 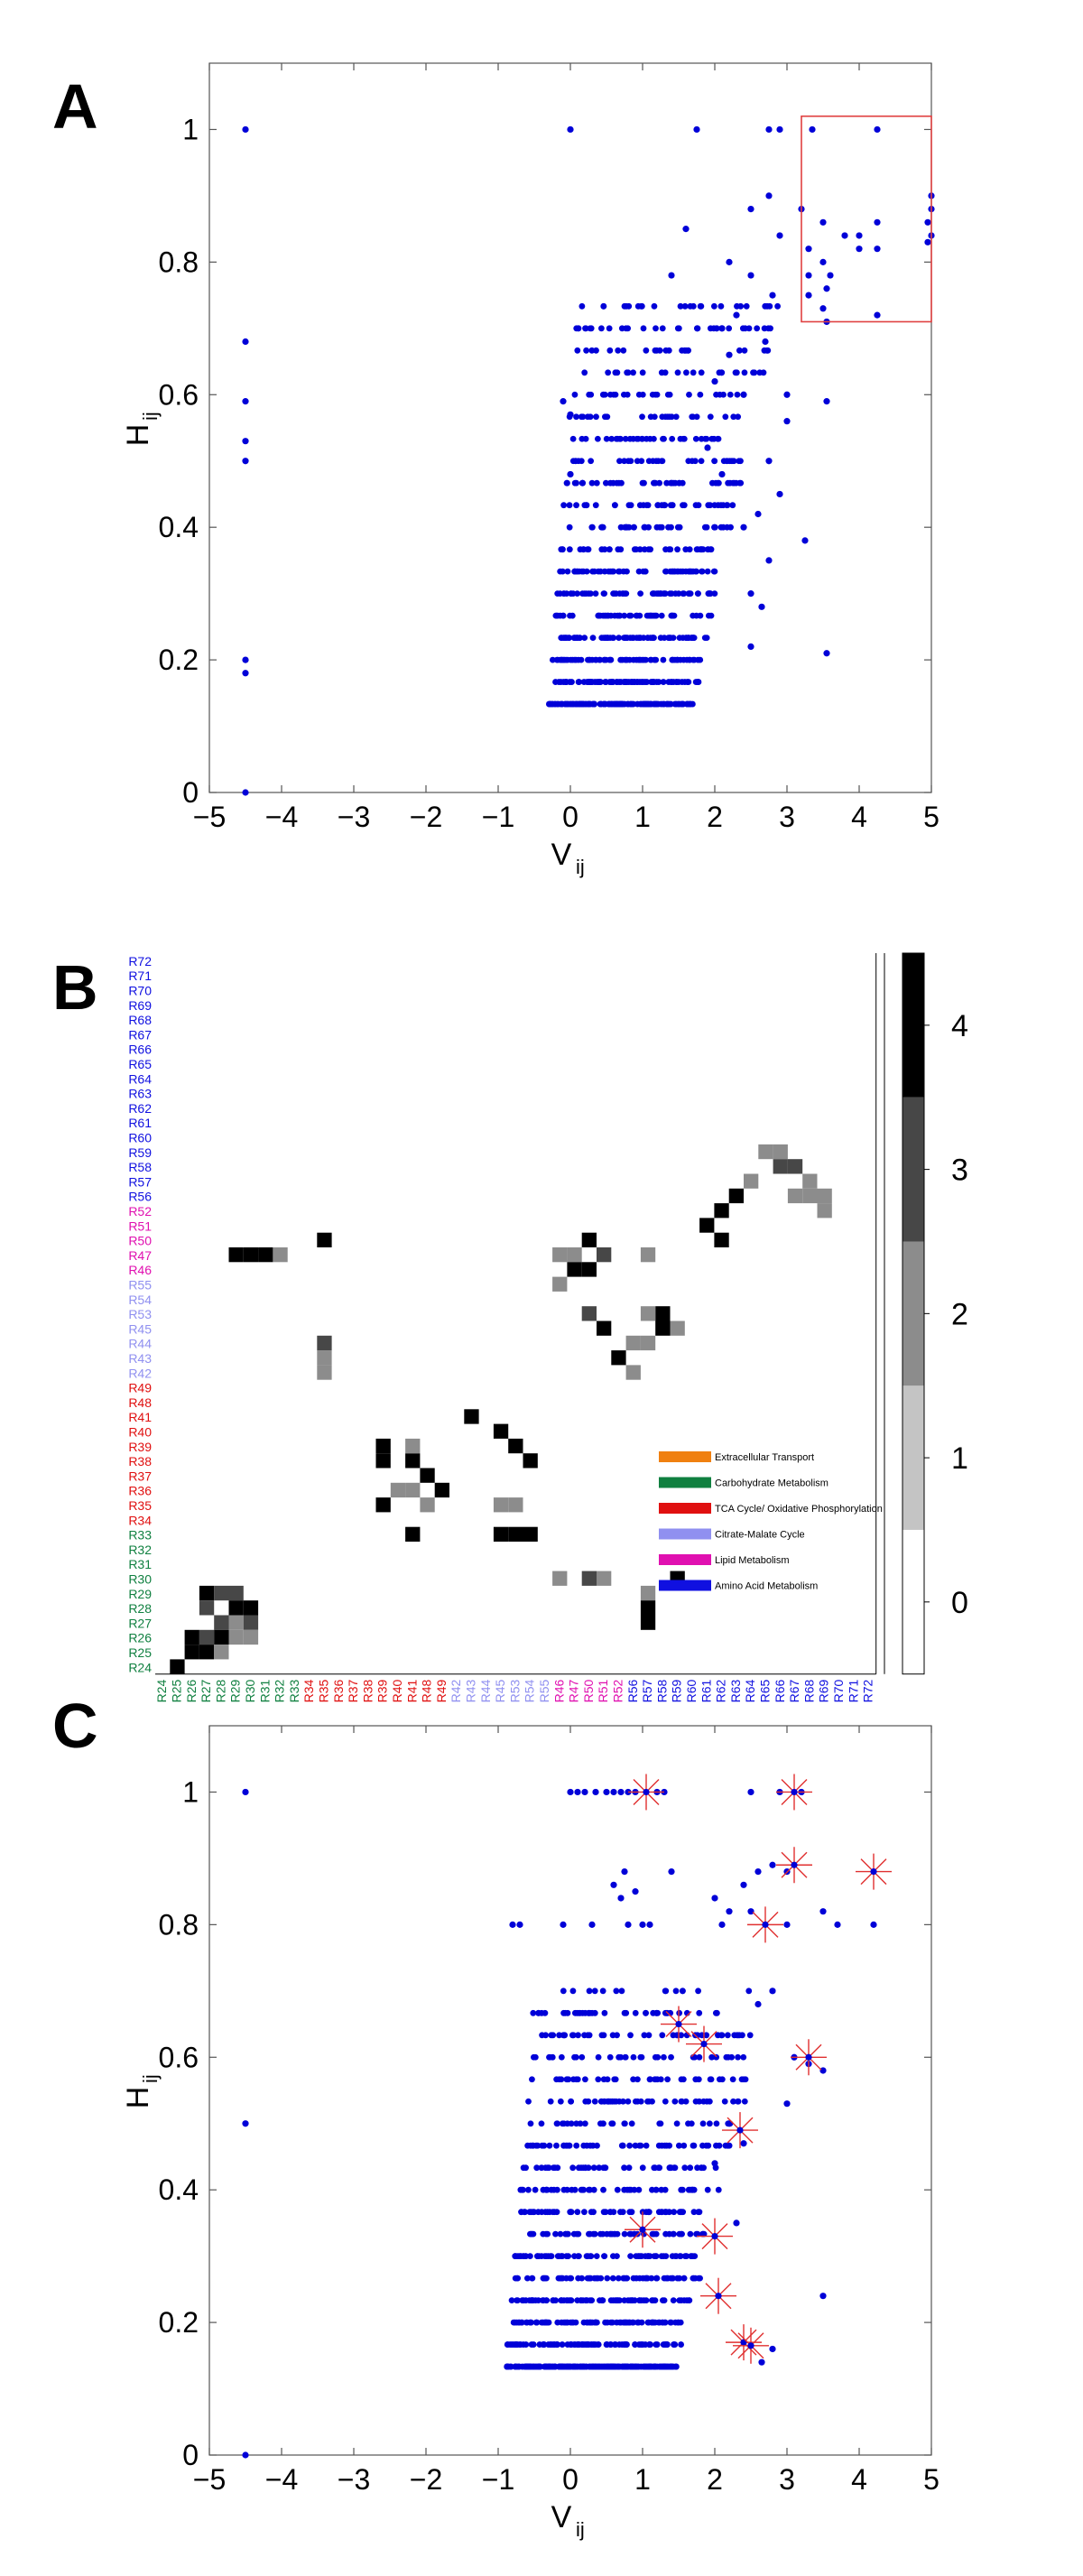 What do you see at coordinates (179, 2057) in the screenshot?
I see `y-tick-label: 0.6` at bounding box center [179, 2057].